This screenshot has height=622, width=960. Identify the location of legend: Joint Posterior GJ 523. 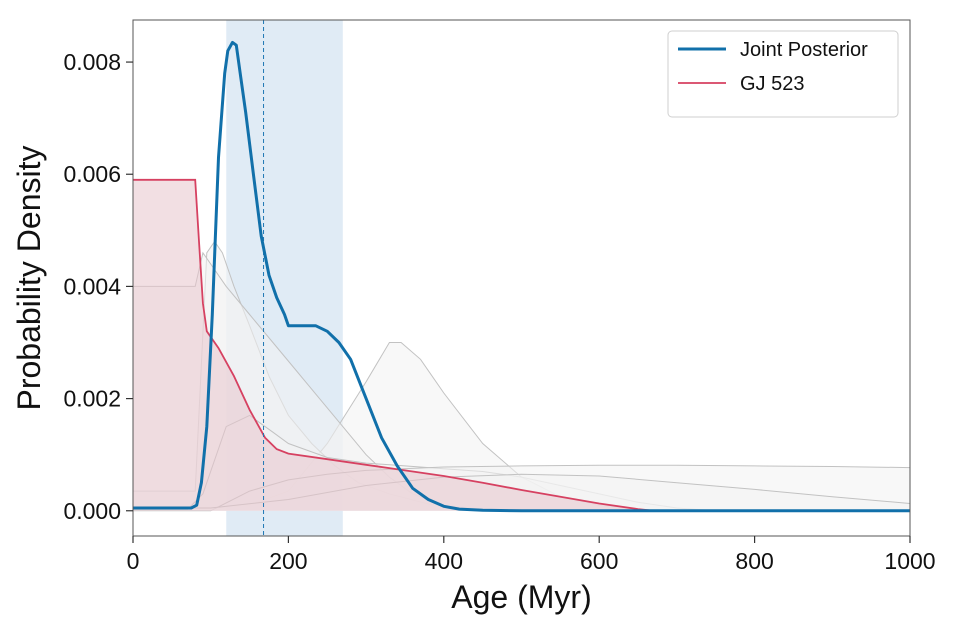
(783, 74).